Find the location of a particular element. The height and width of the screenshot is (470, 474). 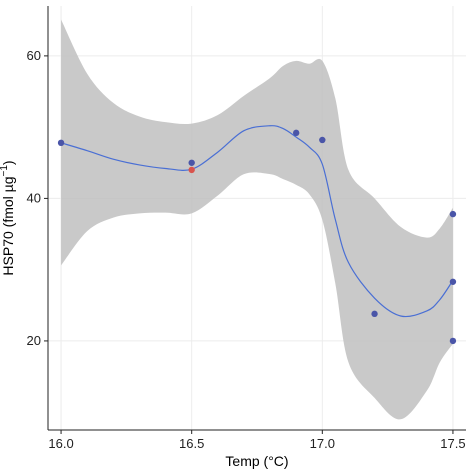

y-axis-ticks: 20 40 60 is located at coordinates (37, 198).